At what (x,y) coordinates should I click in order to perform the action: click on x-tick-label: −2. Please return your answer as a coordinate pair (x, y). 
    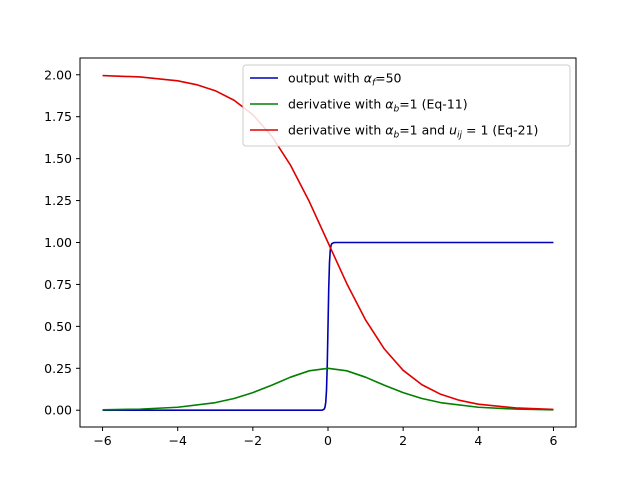
    Looking at the image, I should click on (253, 440).